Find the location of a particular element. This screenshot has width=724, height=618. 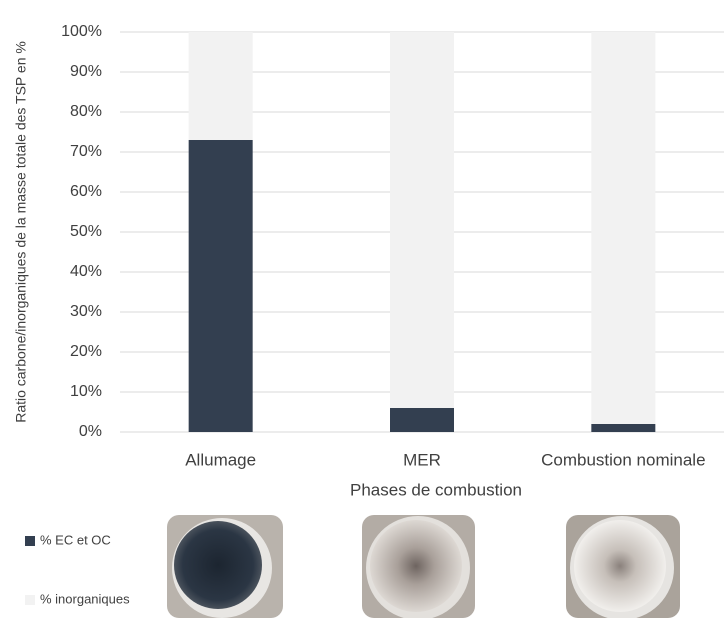

y-tick-label: 70% is located at coordinates (86, 151).